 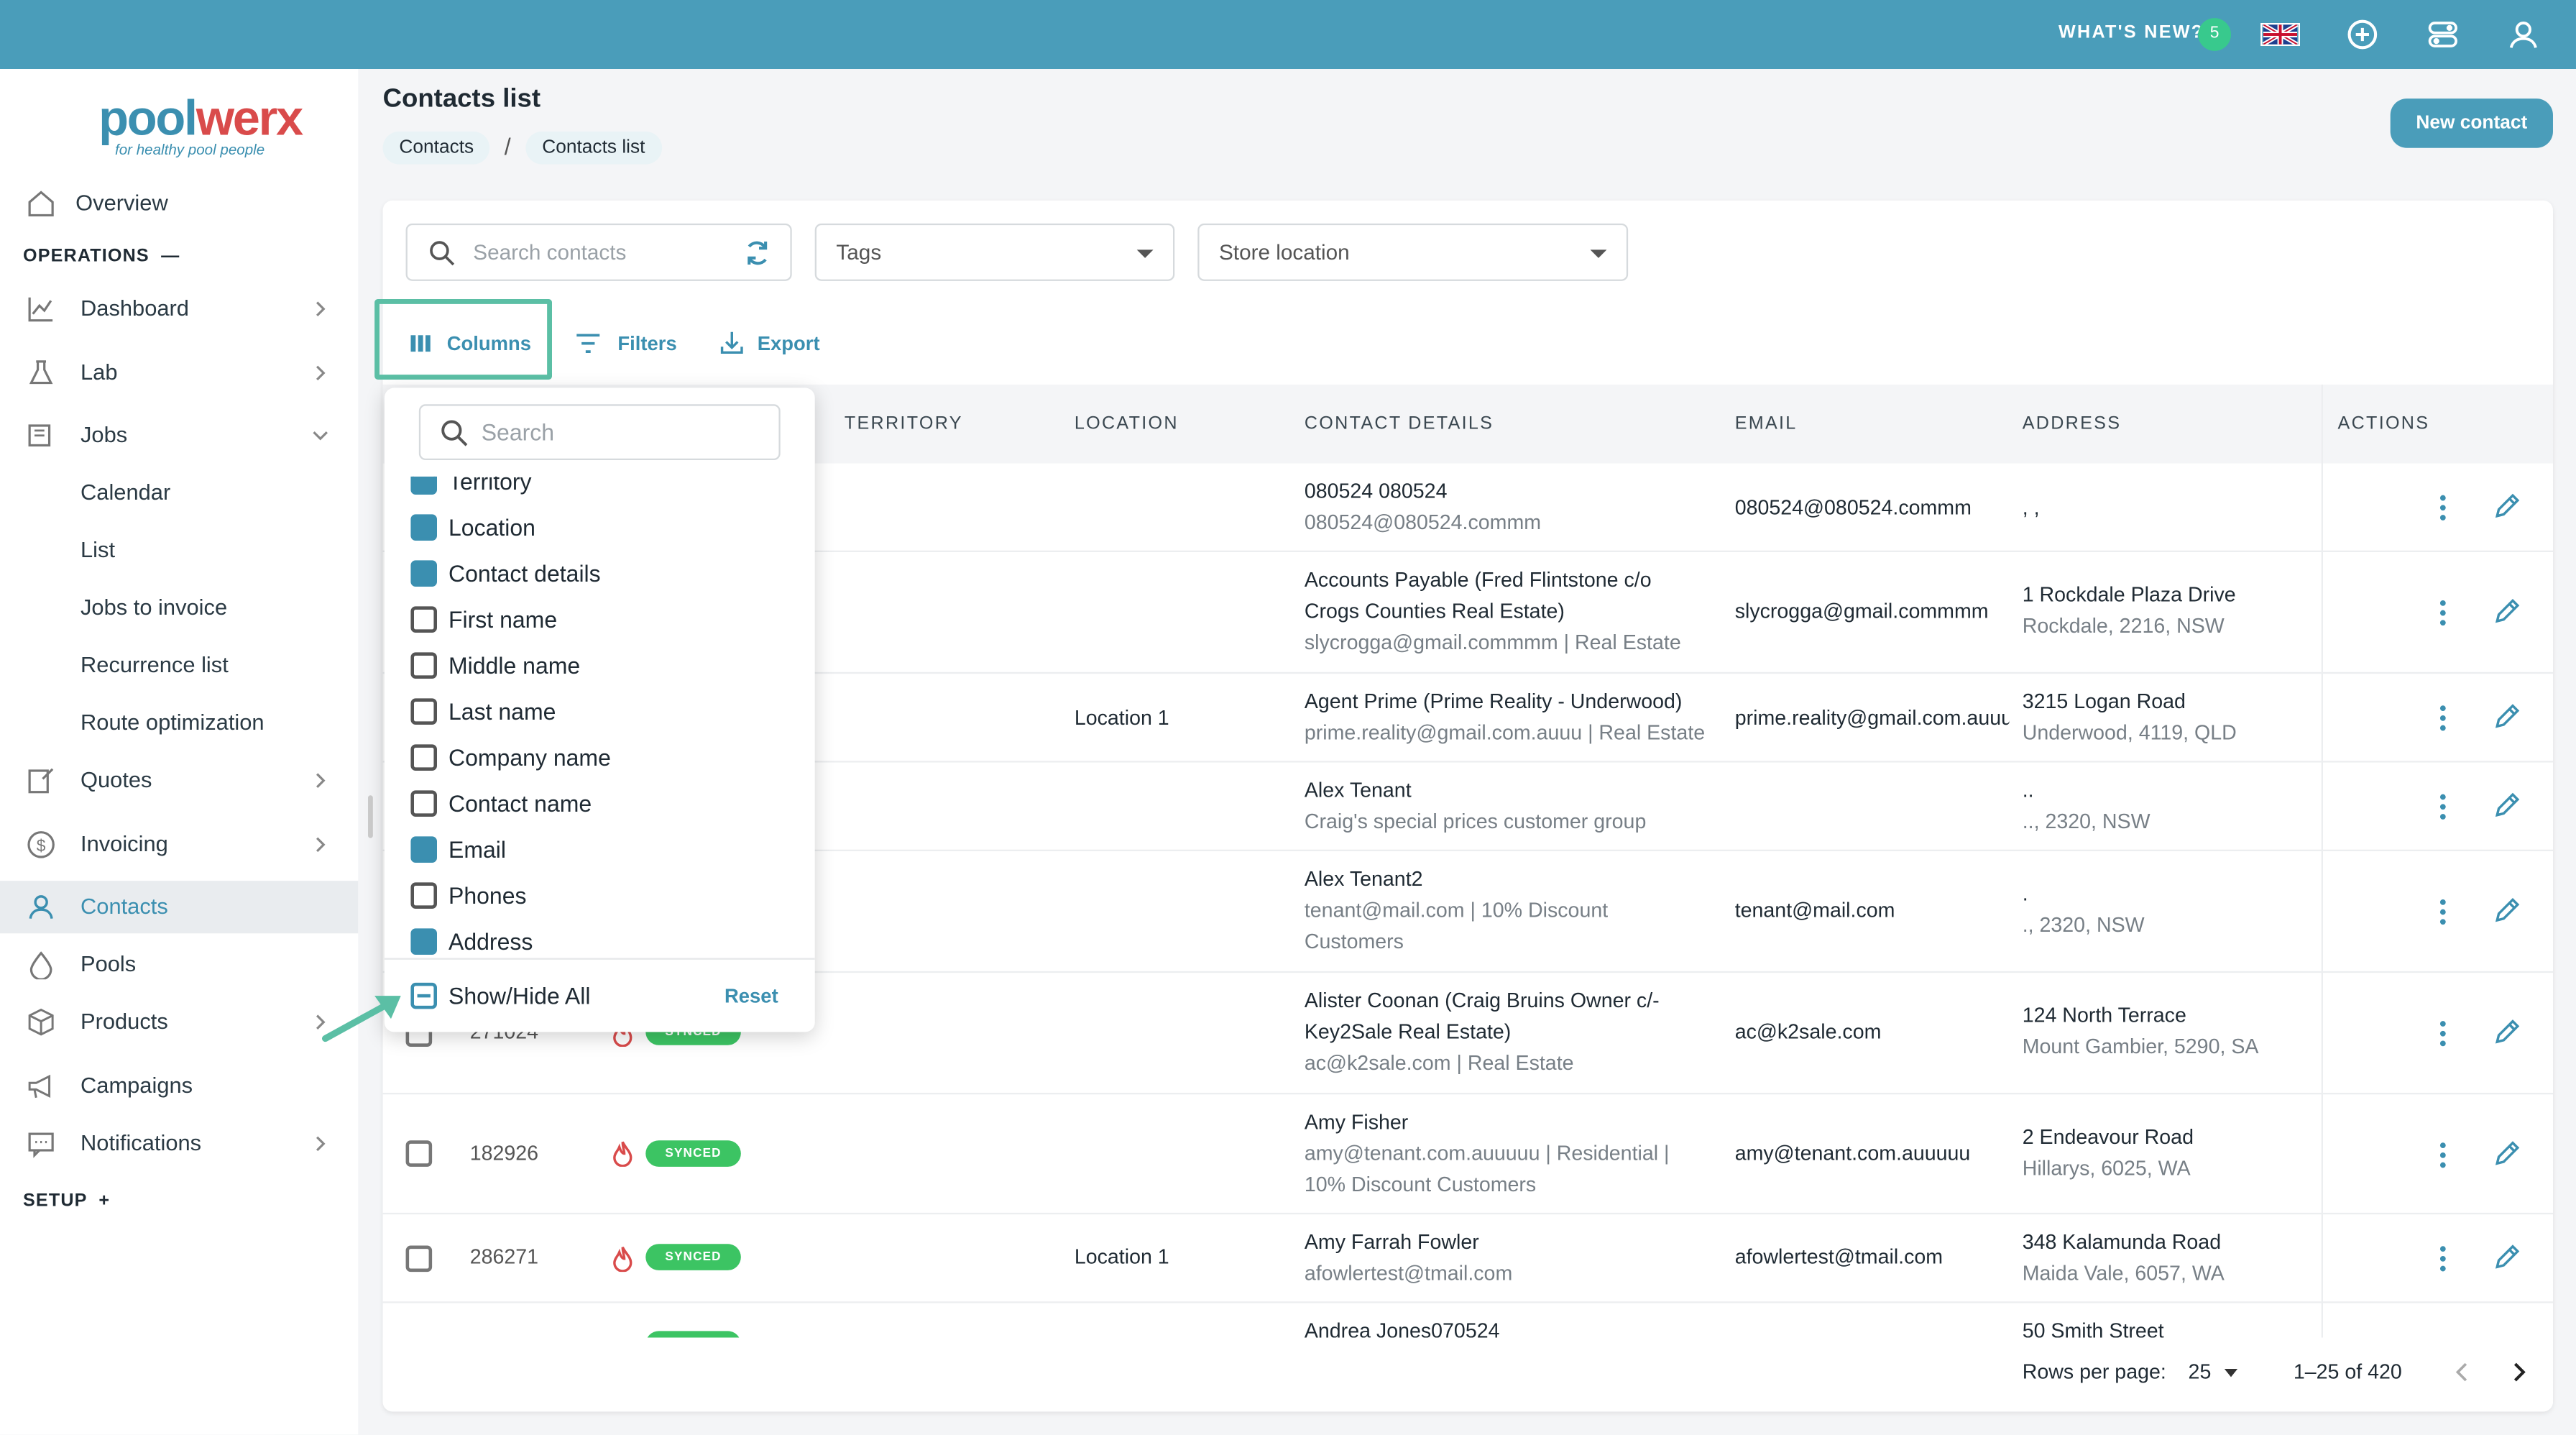 I want to click on columns-popup-footer: Show/Hide All Reset, so click(x=599, y=995).